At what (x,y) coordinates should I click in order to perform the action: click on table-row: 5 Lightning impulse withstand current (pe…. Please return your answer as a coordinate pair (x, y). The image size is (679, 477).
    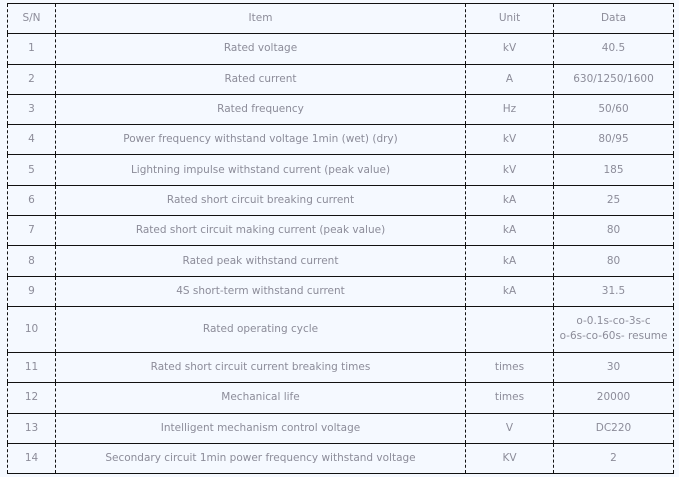
    Looking at the image, I should click on (340, 170).